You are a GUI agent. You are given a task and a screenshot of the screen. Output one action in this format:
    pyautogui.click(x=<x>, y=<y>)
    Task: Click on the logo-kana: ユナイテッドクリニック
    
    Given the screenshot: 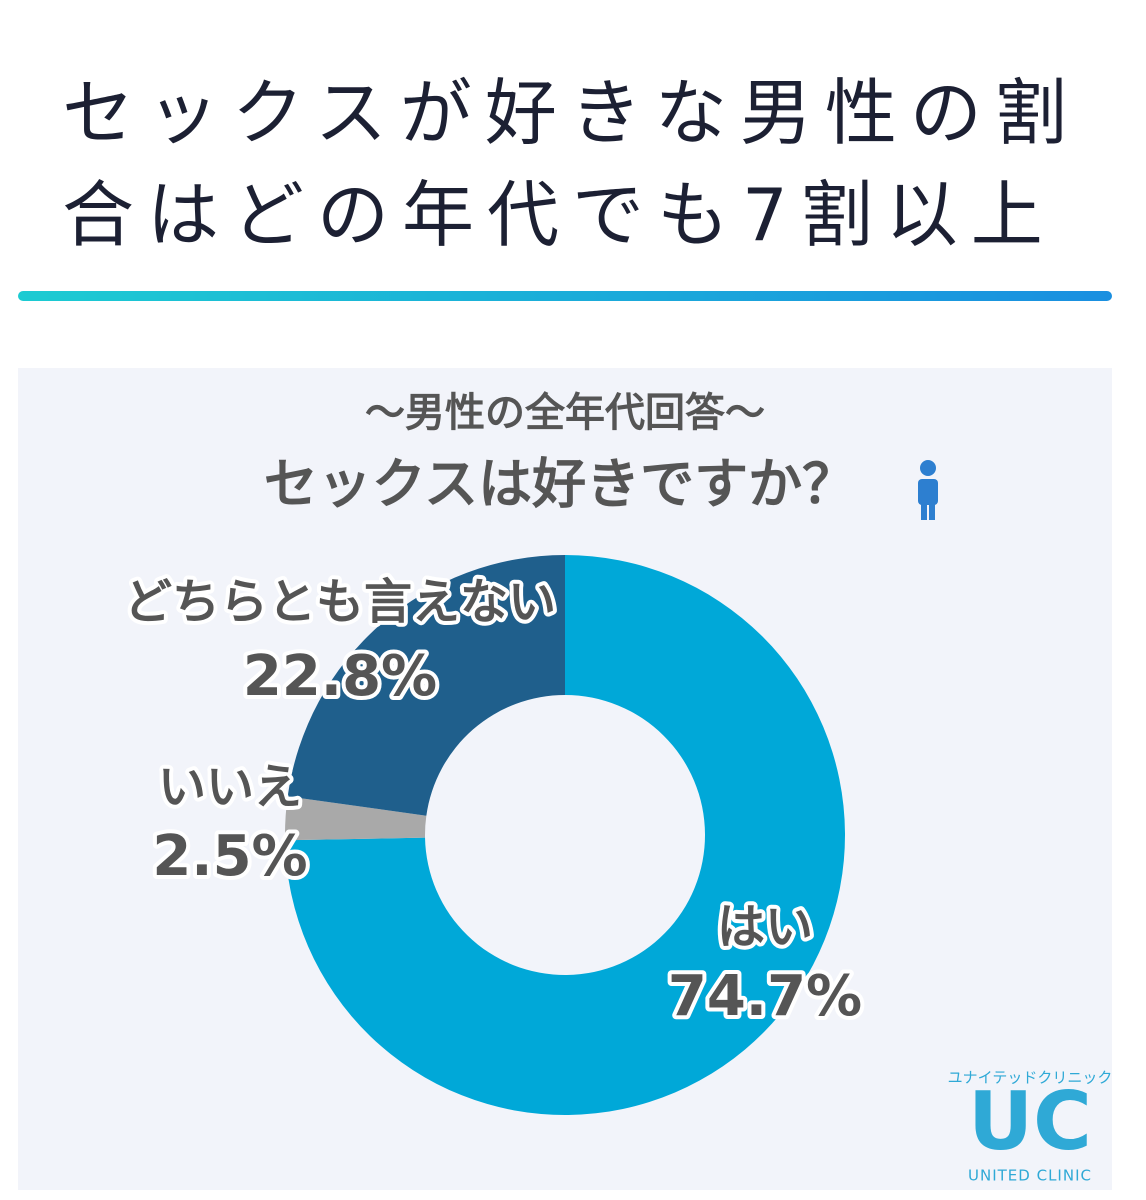 What is the action you would take?
    pyautogui.click(x=1030, y=1078)
    